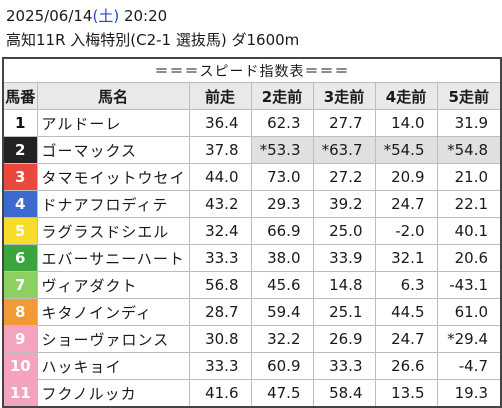  I want to click on horse-number: 4, so click(20, 204).